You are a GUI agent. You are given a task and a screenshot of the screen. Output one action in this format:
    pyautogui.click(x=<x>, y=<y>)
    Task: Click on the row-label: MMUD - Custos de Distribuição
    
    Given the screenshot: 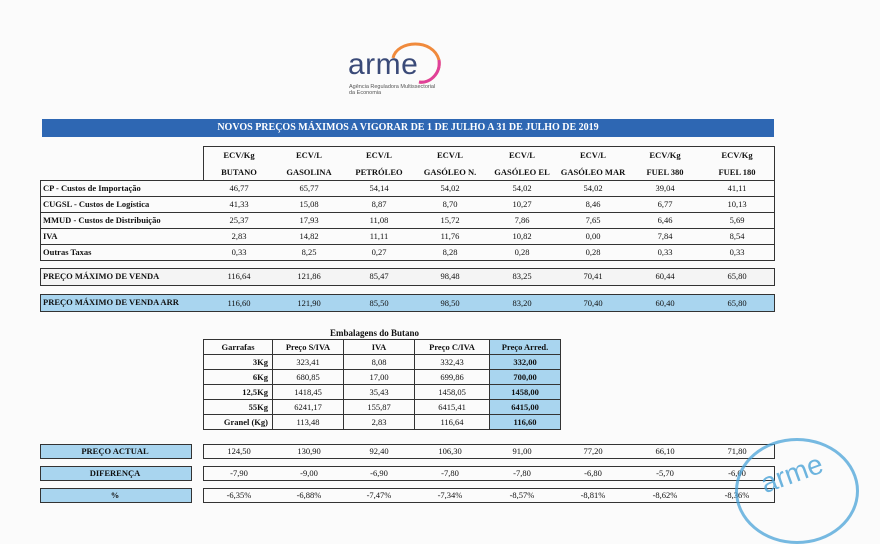 What is the action you would take?
    pyautogui.click(x=102, y=220)
    